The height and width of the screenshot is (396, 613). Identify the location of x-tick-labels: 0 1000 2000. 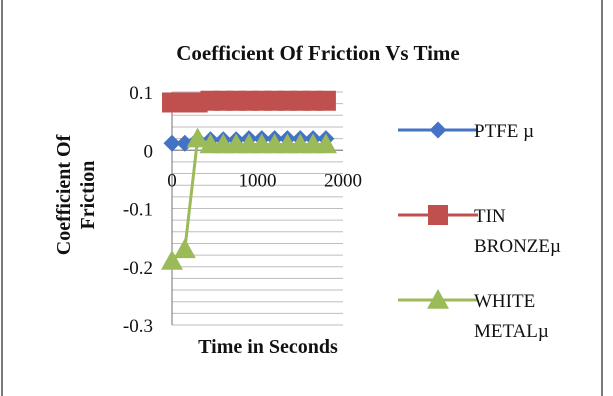
(264, 180).